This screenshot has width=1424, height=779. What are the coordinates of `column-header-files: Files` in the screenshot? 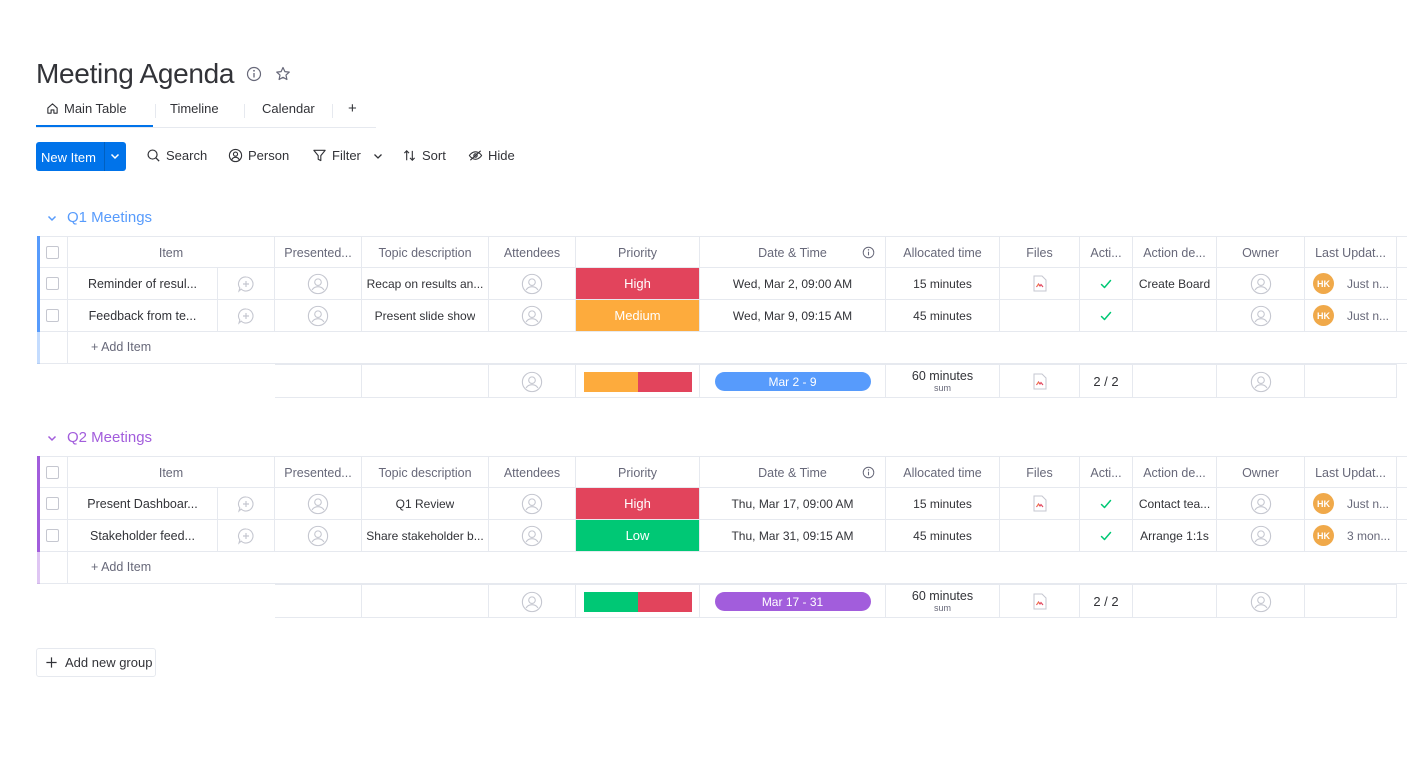 It's located at (1040, 252).